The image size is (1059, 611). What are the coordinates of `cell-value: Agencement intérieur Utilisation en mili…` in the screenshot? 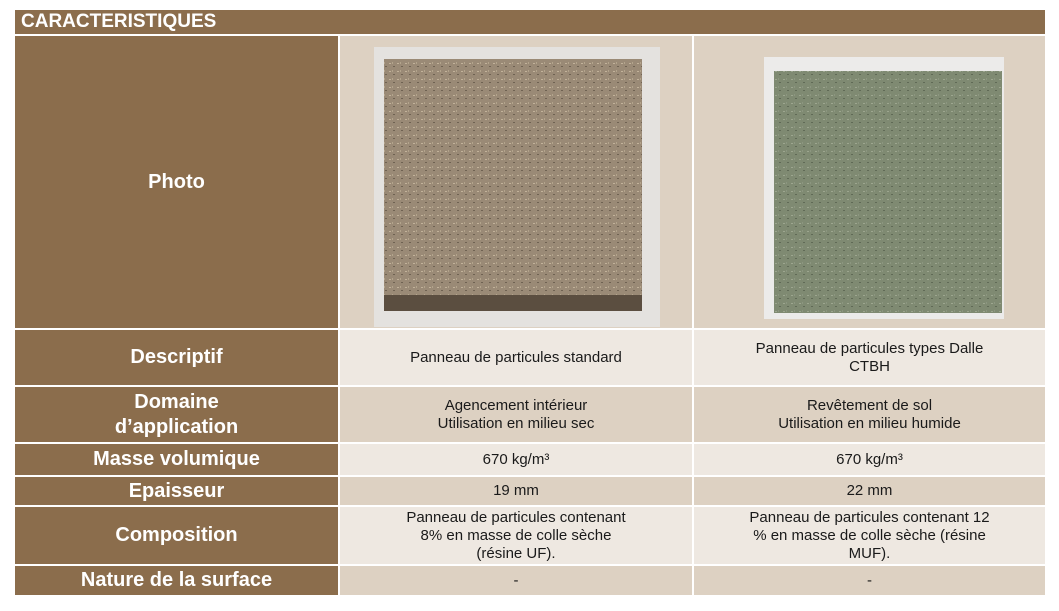 It's located at (516, 414).